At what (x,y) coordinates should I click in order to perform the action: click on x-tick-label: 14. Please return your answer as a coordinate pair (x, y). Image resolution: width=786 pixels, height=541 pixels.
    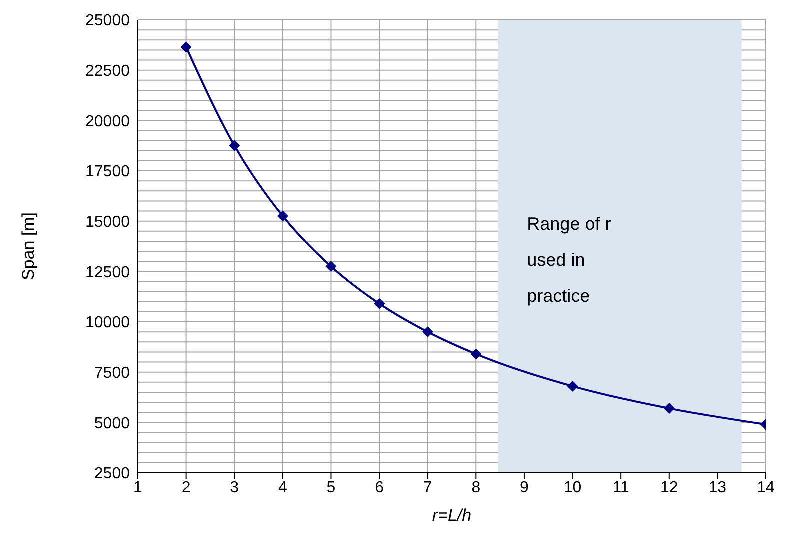
    Looking at the image, I should click on (766, 487).